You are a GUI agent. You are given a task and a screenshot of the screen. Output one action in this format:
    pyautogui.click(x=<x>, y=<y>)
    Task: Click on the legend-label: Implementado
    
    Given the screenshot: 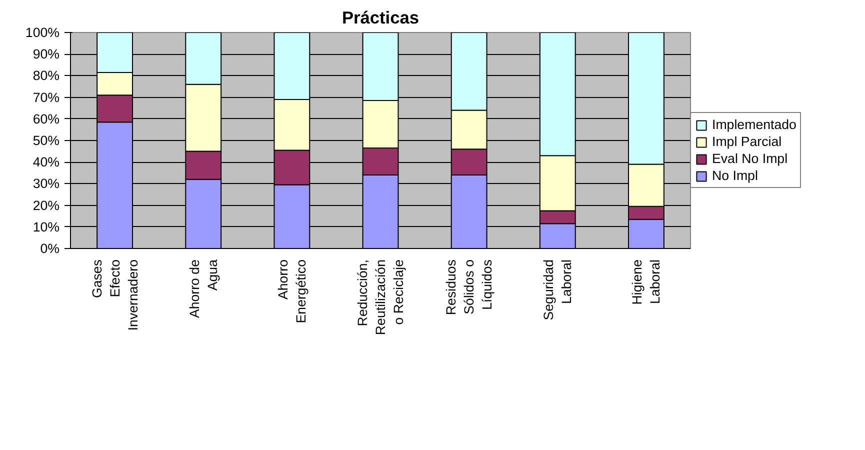 What is the action you would take?
    pyautogui.click(x=754, y=124)
    